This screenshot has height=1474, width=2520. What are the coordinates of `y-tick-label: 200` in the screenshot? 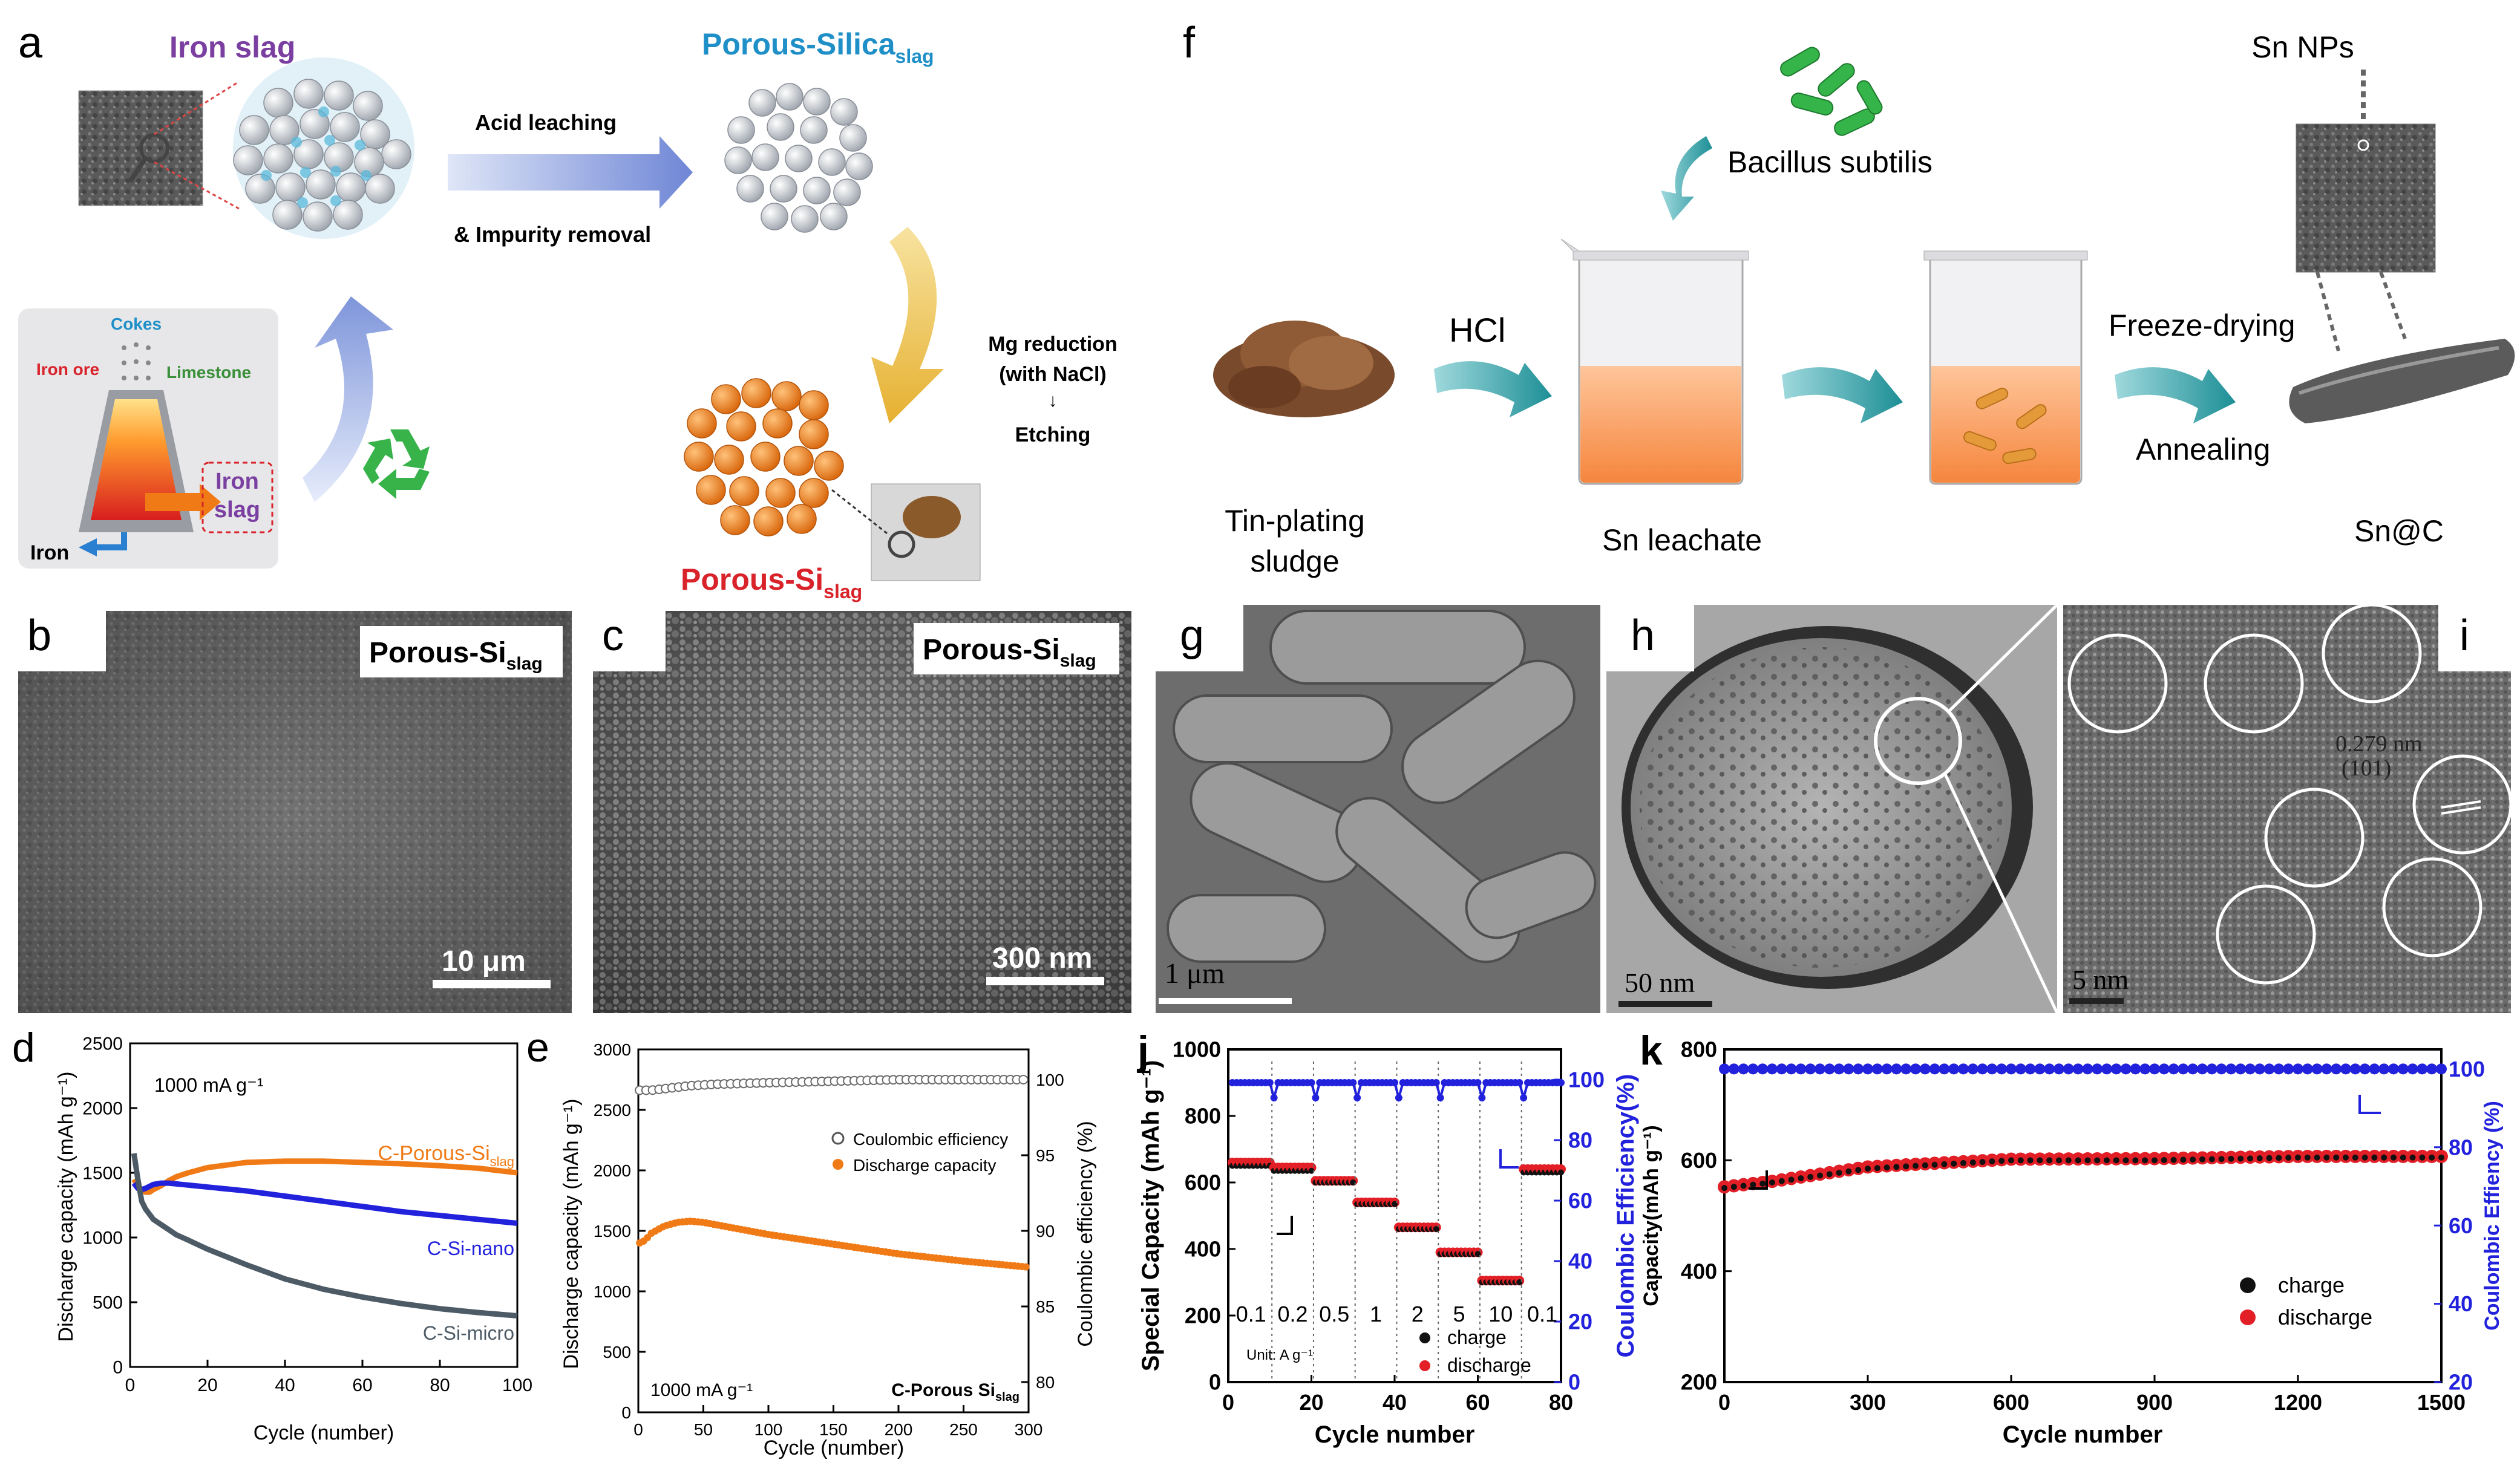 It's located at (1699, 1382).